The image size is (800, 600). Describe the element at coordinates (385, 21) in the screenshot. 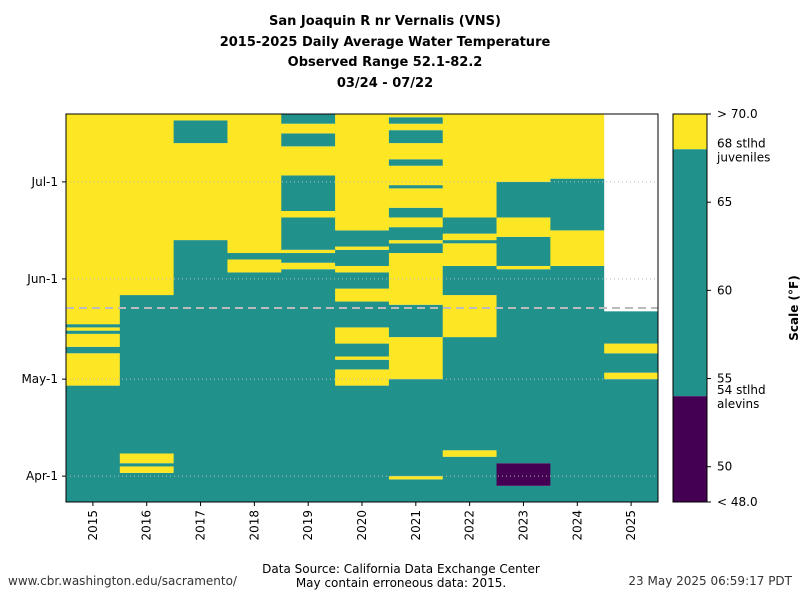

I see `title-line-station: San Joaquin R nr Vernalis (VNS)` at that location.